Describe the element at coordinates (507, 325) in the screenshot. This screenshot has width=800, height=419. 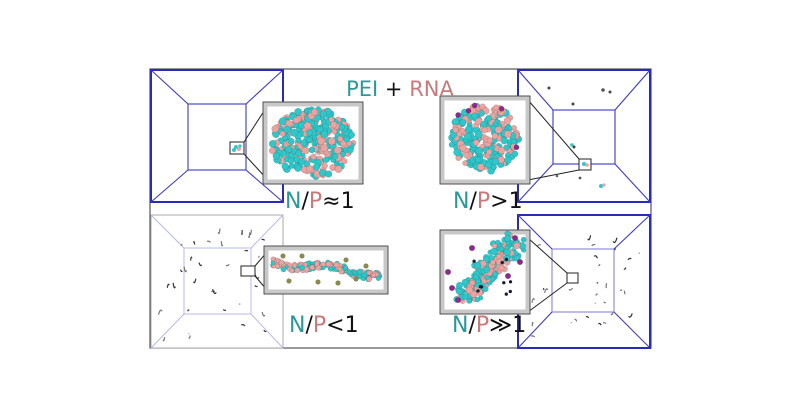
I see `label-relation: ≫1` at that location.